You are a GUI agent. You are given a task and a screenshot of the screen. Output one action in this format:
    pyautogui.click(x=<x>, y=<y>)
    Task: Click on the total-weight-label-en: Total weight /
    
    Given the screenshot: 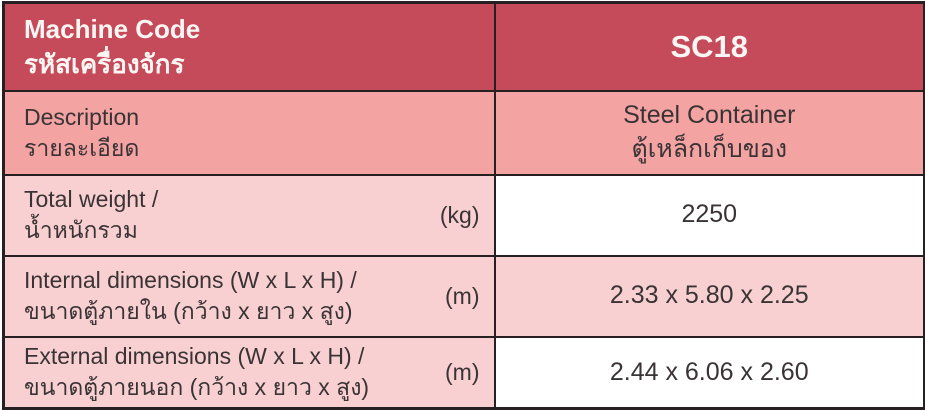 What is the action you would take?
    pyautogui.click(x=91, y=199)
    